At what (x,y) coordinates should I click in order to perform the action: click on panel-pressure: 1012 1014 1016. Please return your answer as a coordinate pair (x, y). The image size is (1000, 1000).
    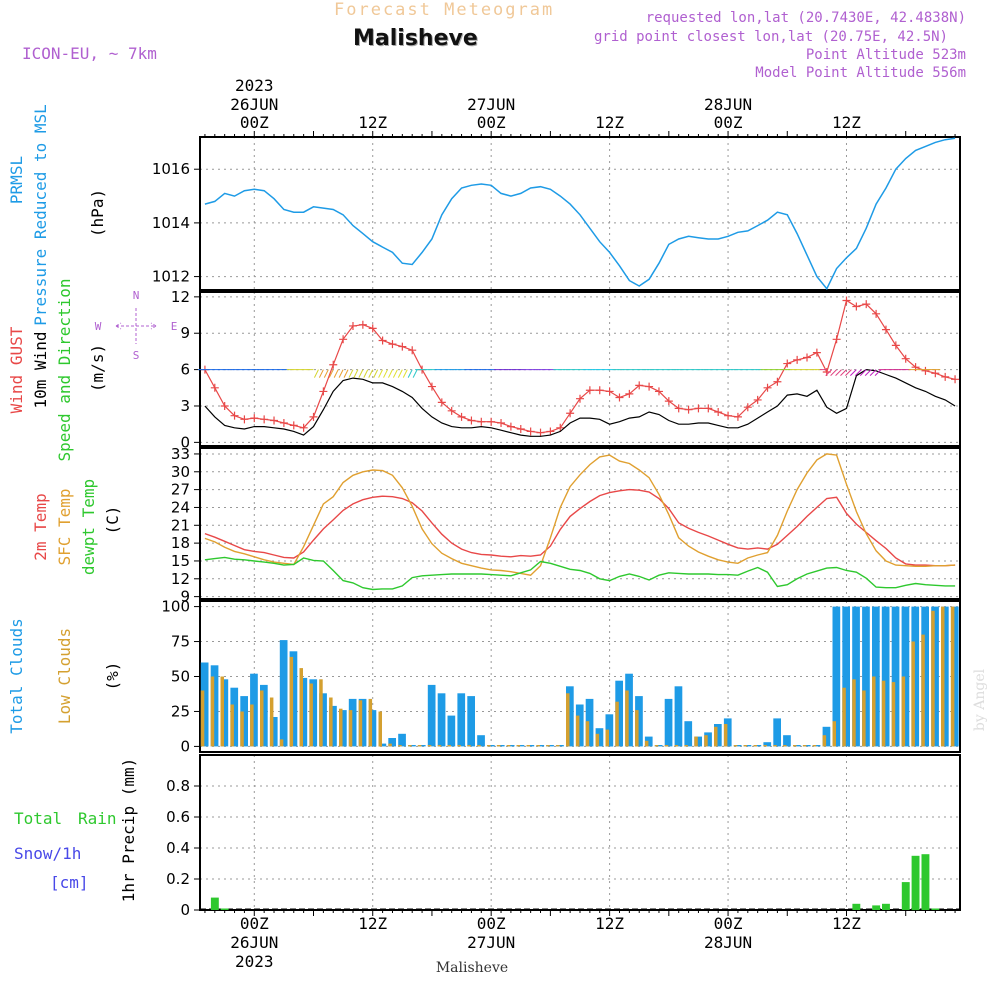
    Looking at the image, I should click on (556, 213).